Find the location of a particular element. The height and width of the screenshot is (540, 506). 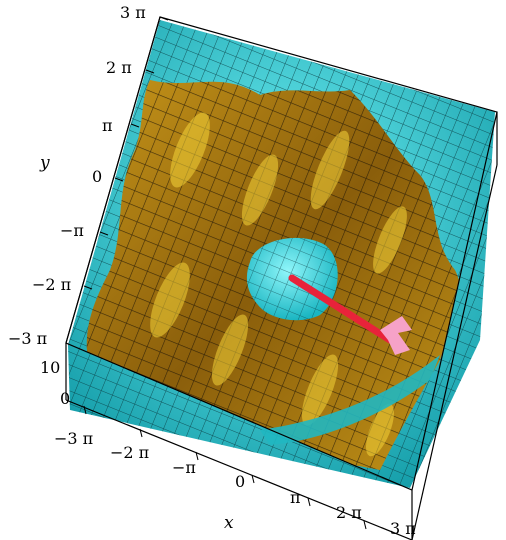

z-axis-labels: 10 0 is located at coordinates (55, 383).